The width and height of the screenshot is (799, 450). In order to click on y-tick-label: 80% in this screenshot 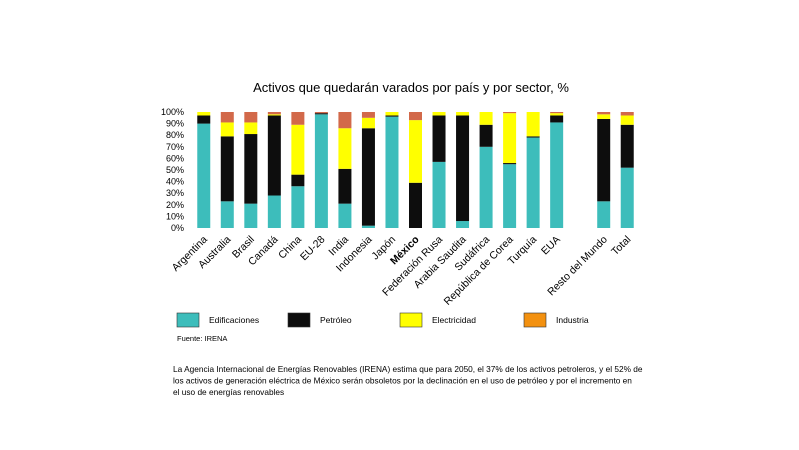, I will do `click(175, 135)`.